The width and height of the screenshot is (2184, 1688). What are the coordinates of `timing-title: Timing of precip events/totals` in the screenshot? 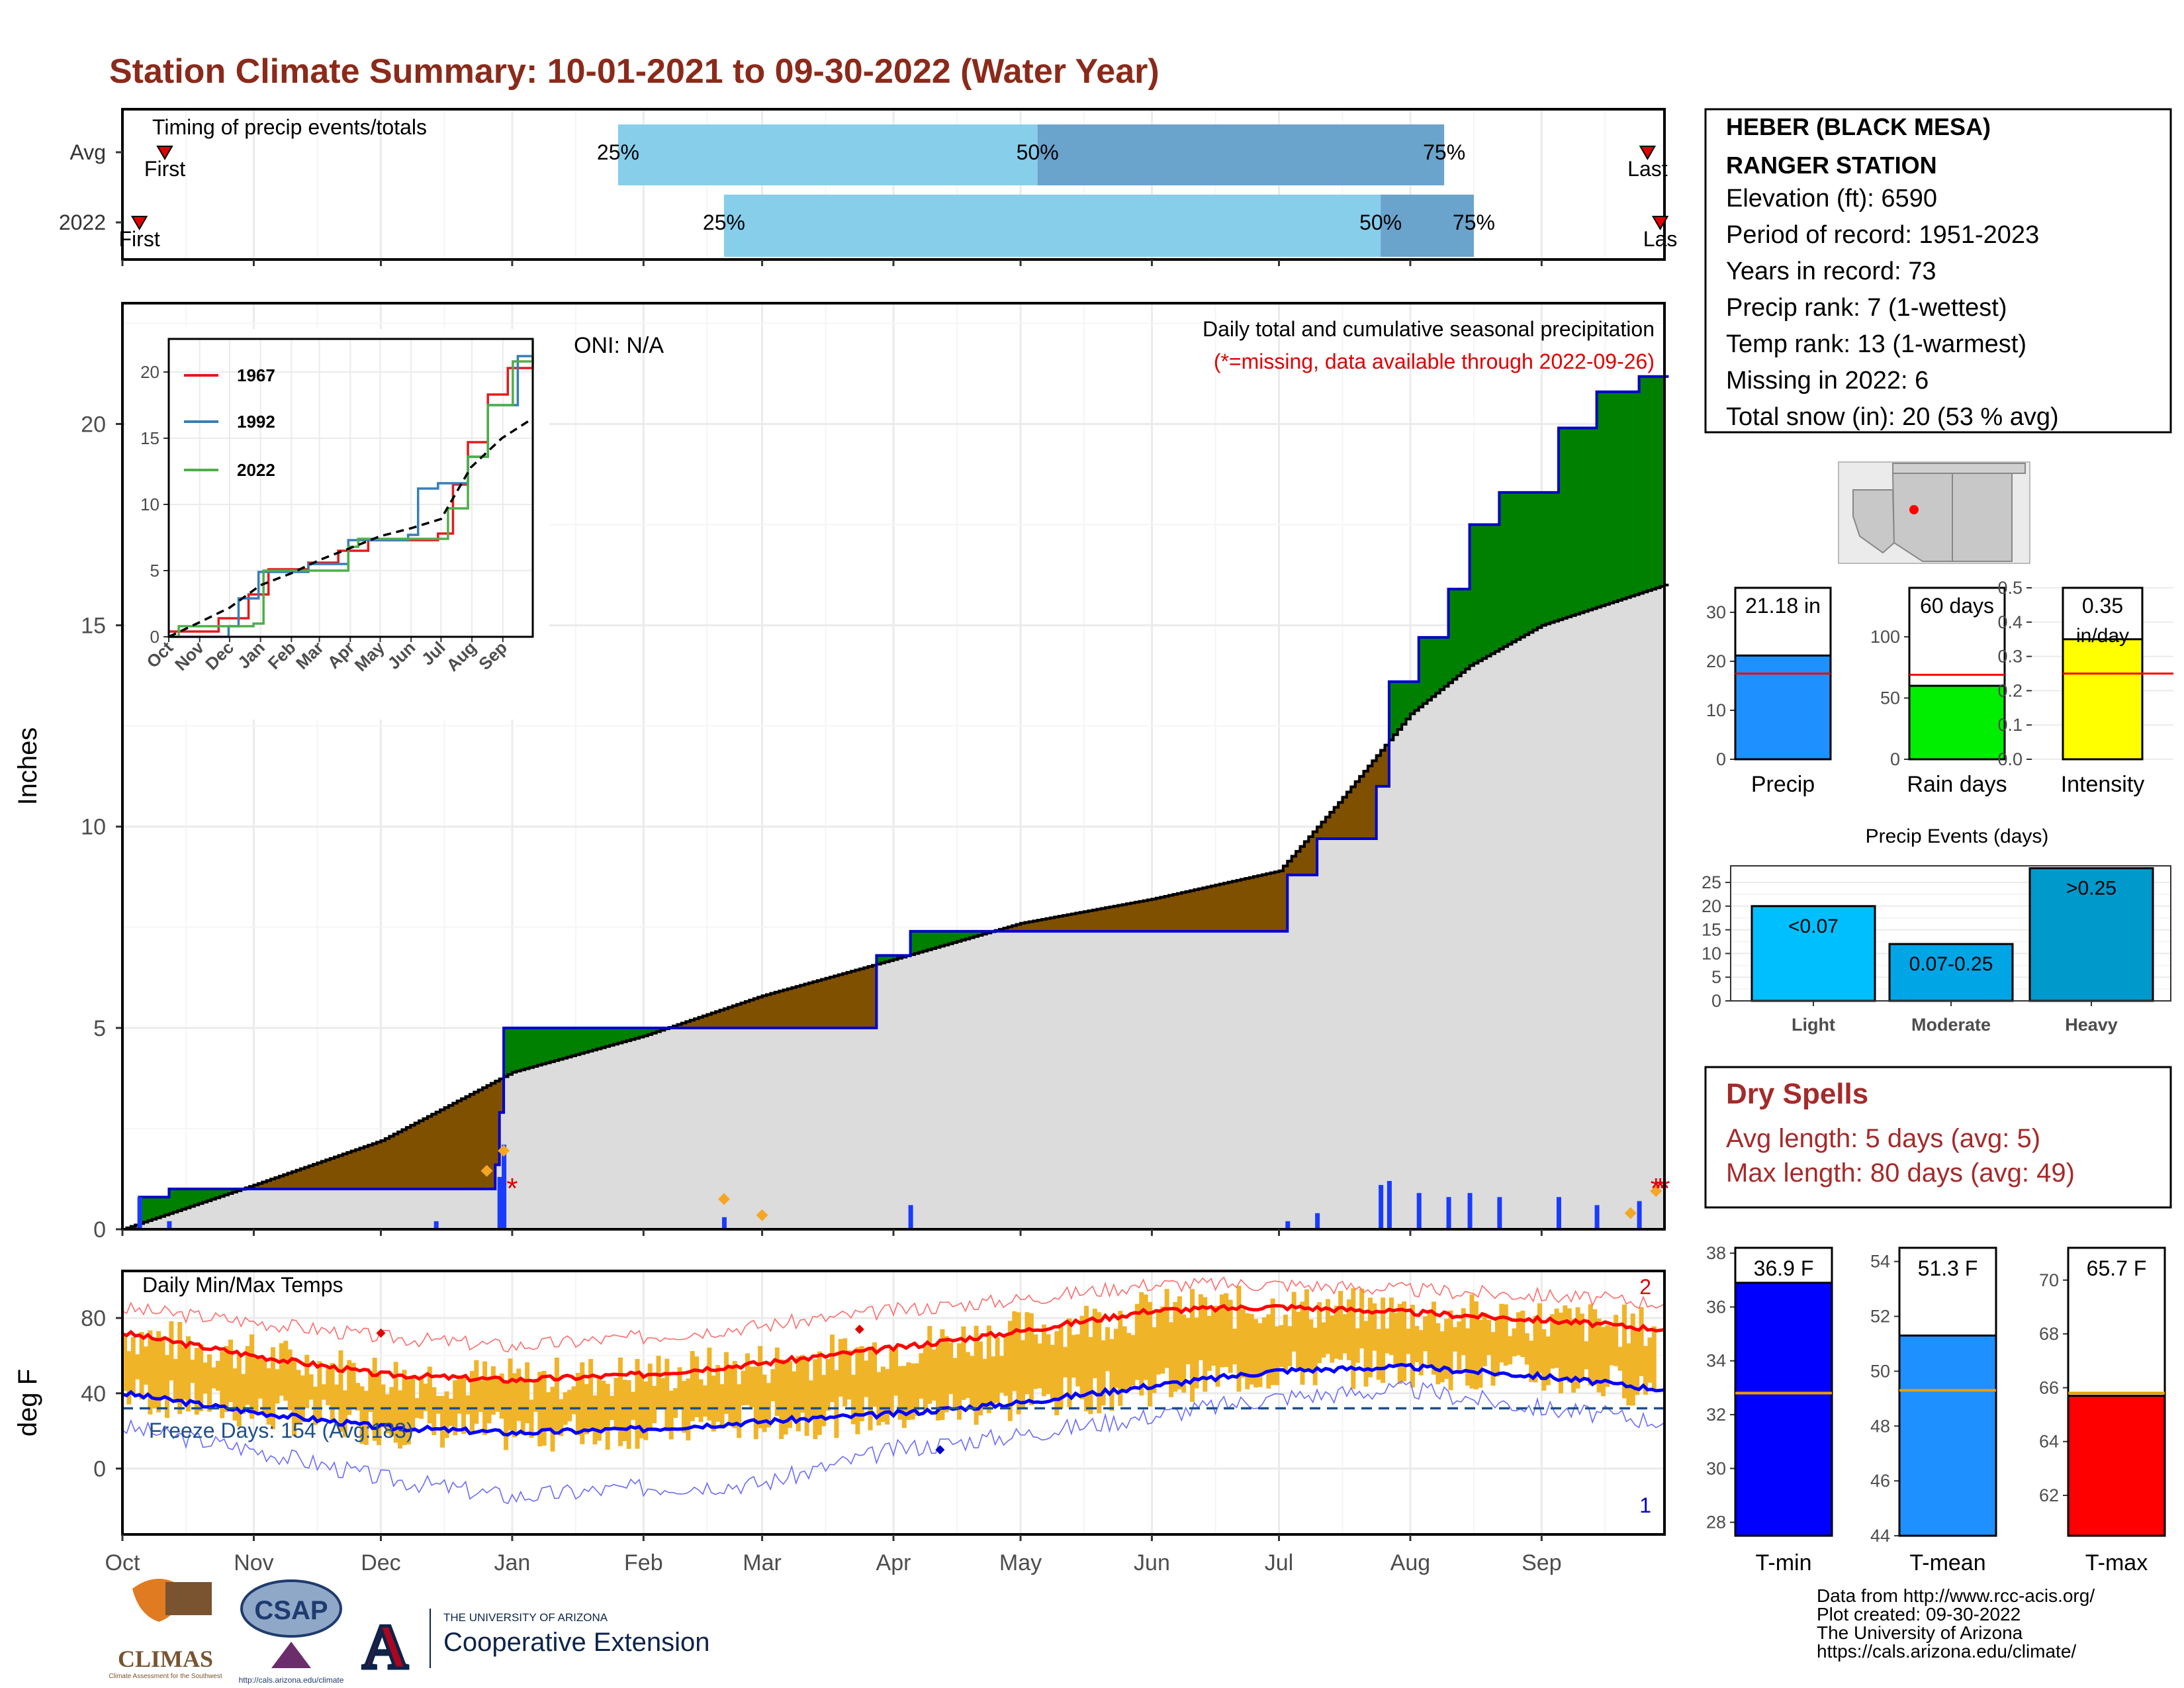 It's located at (289, 127).